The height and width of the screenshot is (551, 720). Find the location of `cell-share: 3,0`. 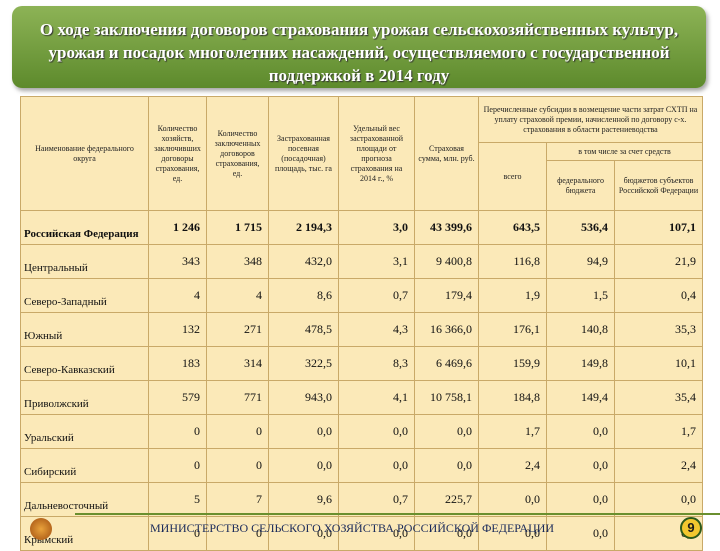

cell-share: 3,0 is located at coordinates (376, 227).